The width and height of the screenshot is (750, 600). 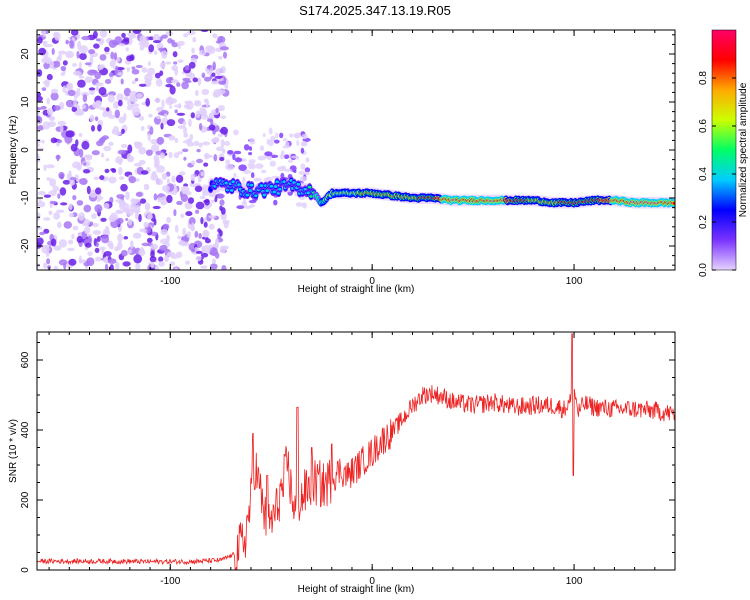 I want to click on spectrogram-ylabel: Frequency (Hz), so click(x=13, y=150).